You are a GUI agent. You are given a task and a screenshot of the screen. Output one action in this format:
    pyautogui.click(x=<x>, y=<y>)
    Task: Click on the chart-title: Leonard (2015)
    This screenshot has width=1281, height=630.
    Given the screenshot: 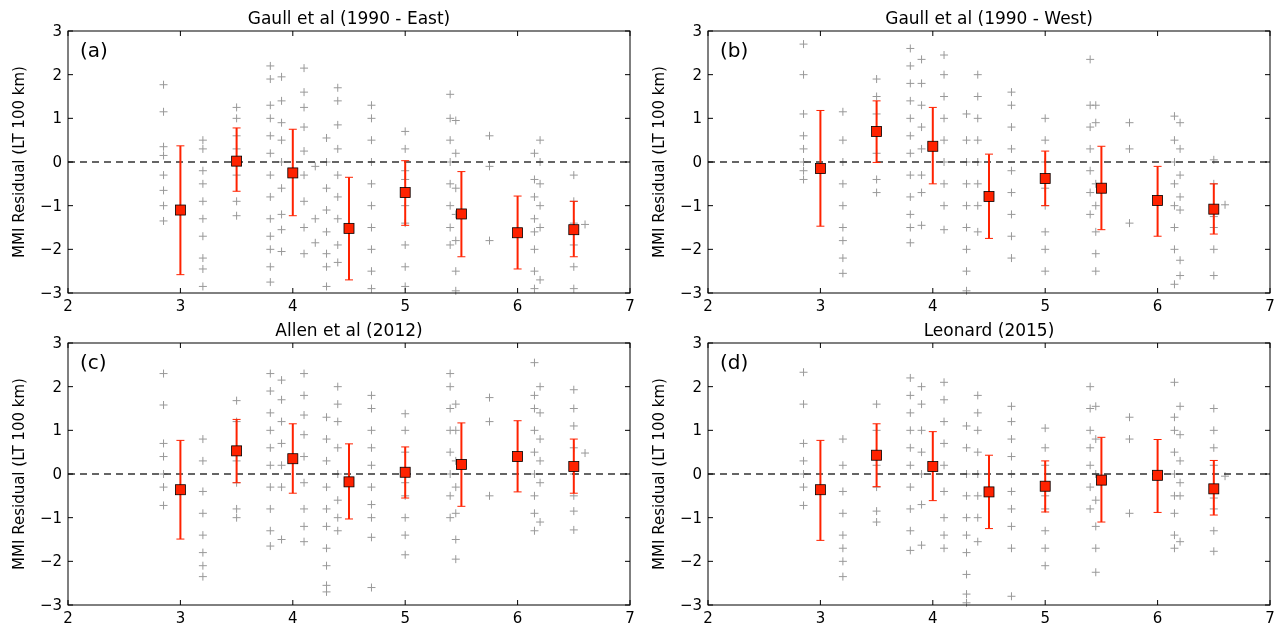 What is the action you would take?
    pyautogui.click(x=989, y=330)
    